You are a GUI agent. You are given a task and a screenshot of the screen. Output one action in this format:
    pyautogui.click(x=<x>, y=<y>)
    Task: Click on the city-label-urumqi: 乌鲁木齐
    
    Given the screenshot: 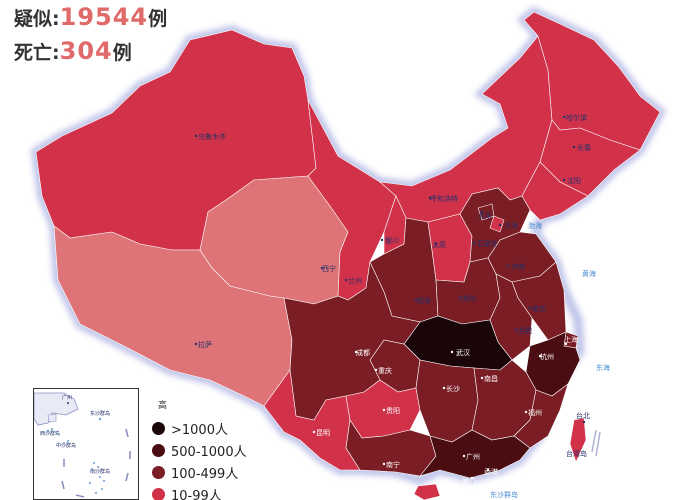 What is the action you would take?
    pyautogui.click(x=212, y=136)
    